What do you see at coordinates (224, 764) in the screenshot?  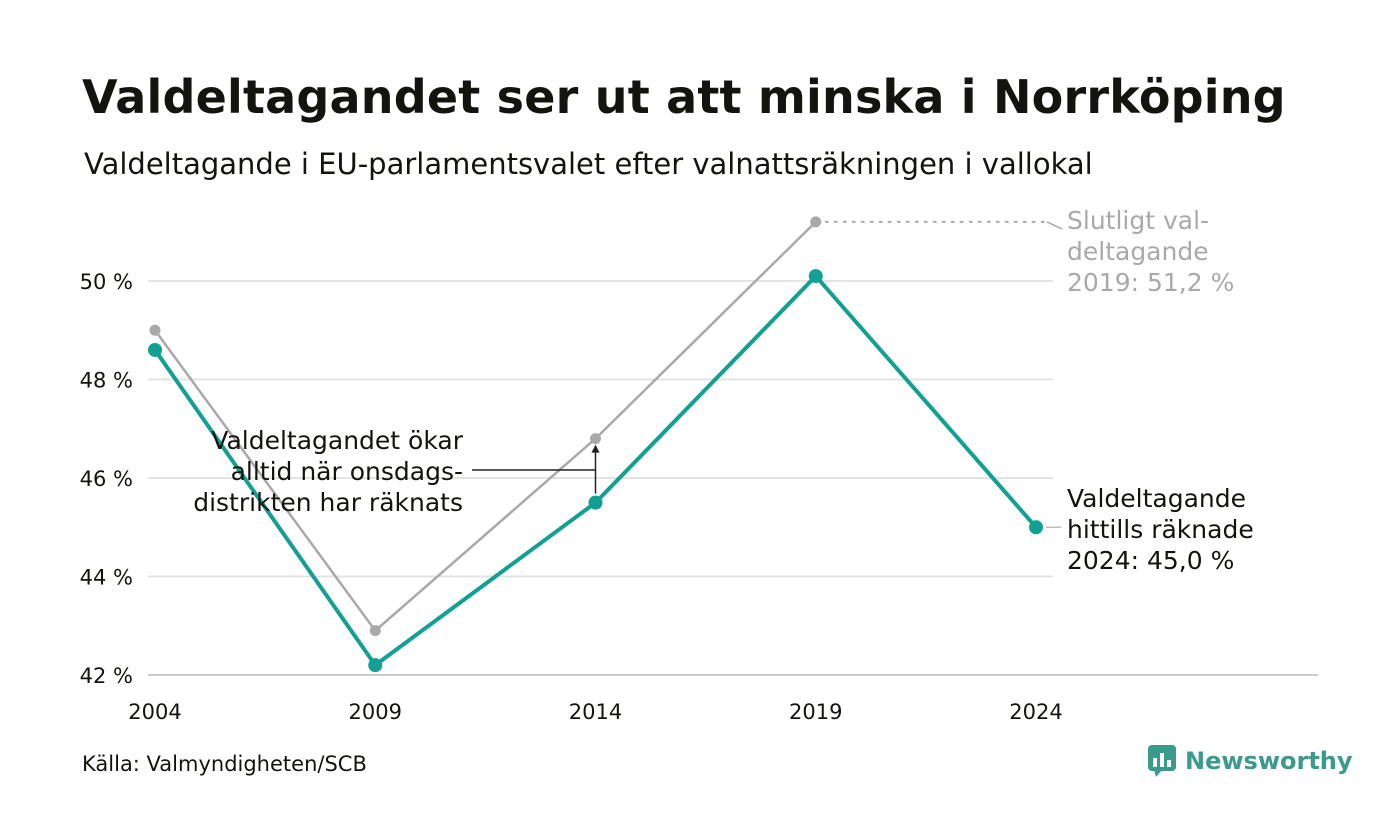 I see `source-note: Källa: Valmyndigheten/SCB` at bounding box center [224, 764].